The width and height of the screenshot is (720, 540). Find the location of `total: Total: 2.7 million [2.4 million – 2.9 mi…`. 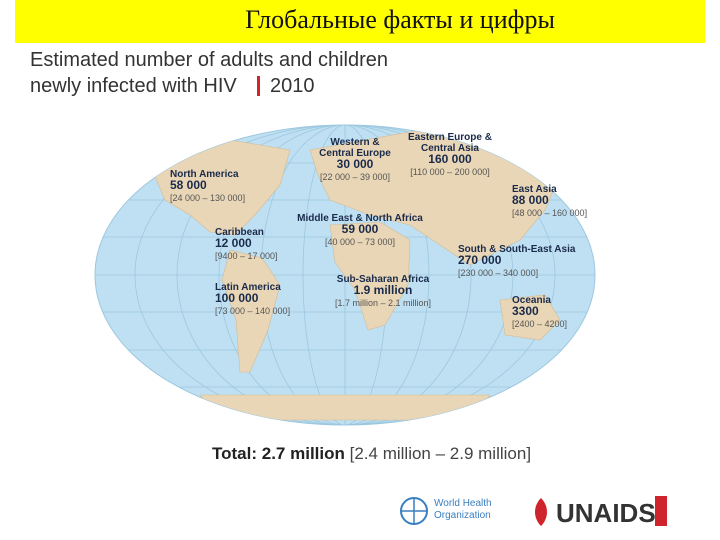

total: Total: 2.7 million [2.4 million – 2.9 mi… is located at coordinates (371, 453).